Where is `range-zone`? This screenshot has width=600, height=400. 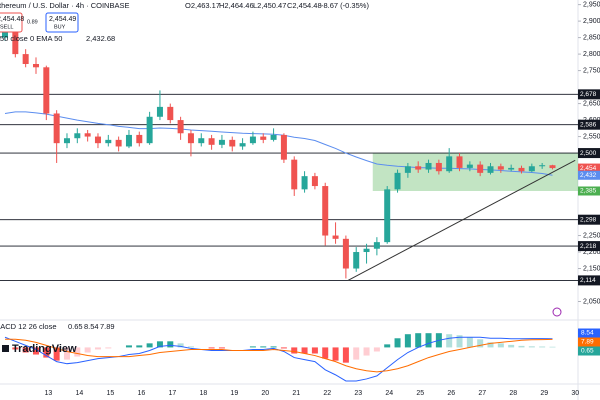 range-zone is located at coordinates (475, 172).